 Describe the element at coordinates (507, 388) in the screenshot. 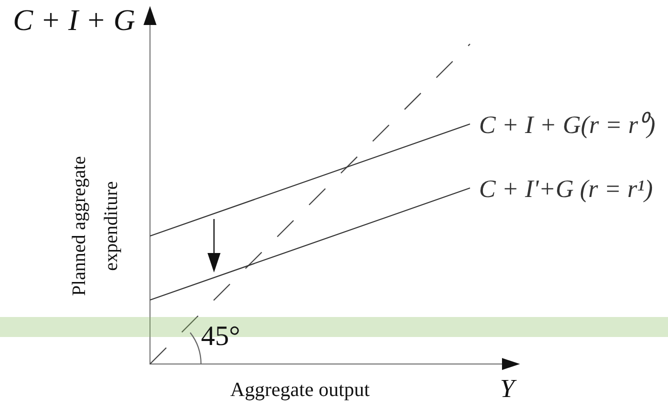

I see `text: Y` at that location.